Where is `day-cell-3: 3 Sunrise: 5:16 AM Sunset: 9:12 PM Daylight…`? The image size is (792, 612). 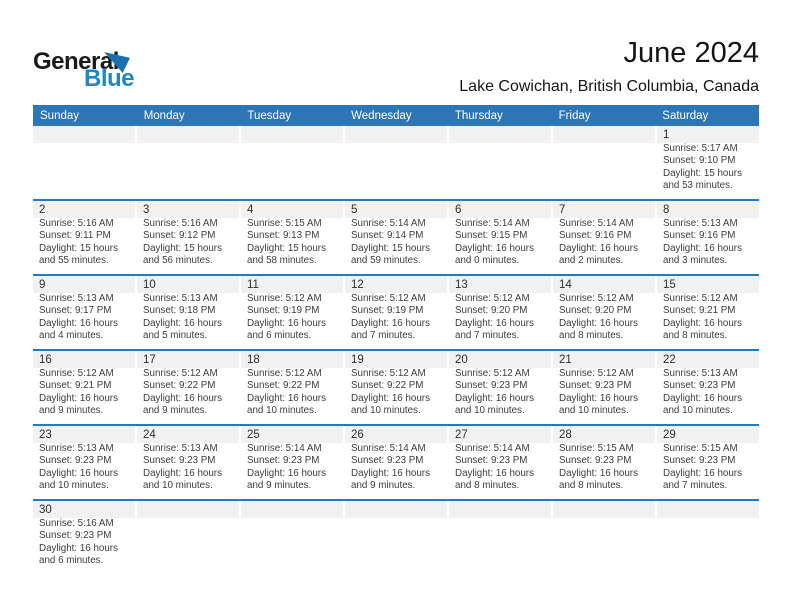
day-cell-3: 3 Sunrise: 5:16 AM Sunset: 9:12 PM Daylight… is located at coordinates (188, 237).